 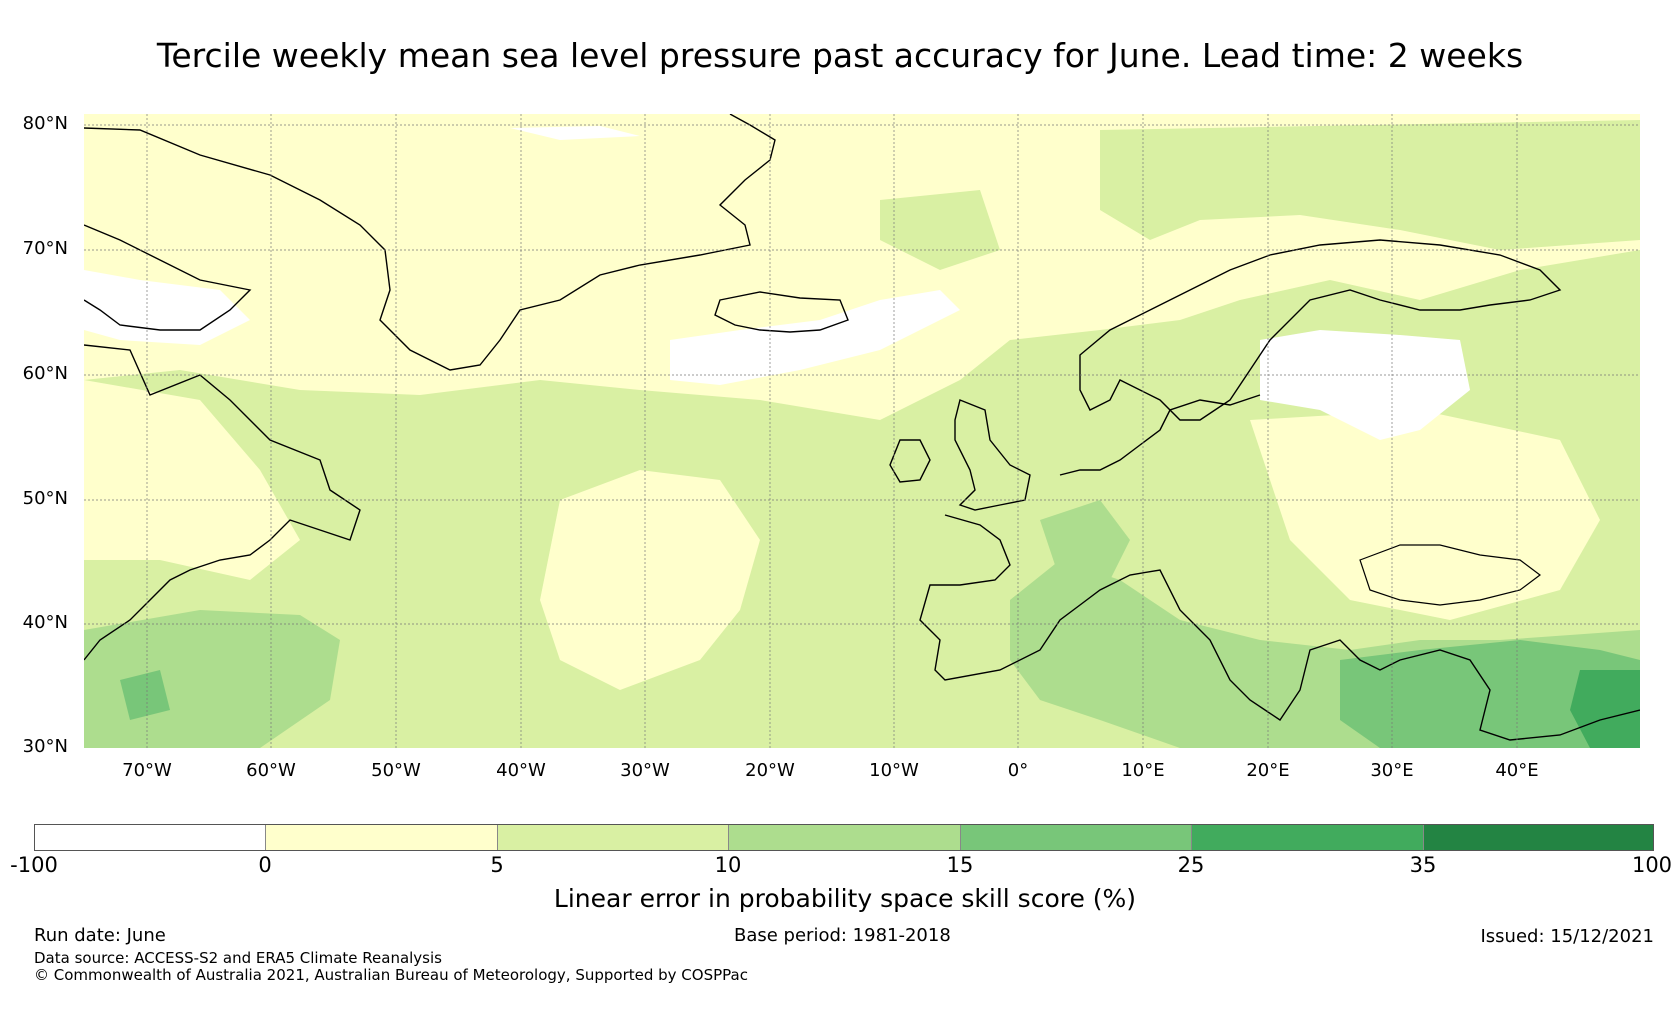 I want to click on coastline-iceland, so click(x=781, y=312).